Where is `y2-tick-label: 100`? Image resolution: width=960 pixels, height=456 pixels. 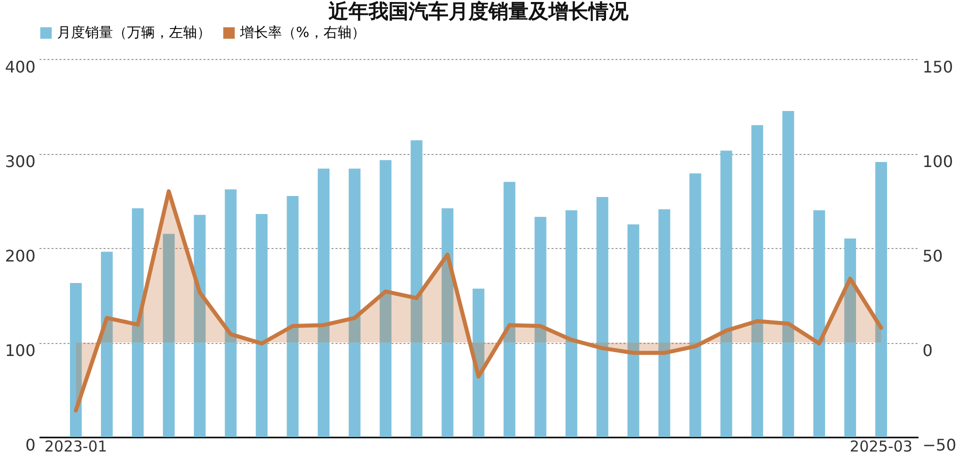 y2-tick-label: 100 is located at coordinates (938, 161).